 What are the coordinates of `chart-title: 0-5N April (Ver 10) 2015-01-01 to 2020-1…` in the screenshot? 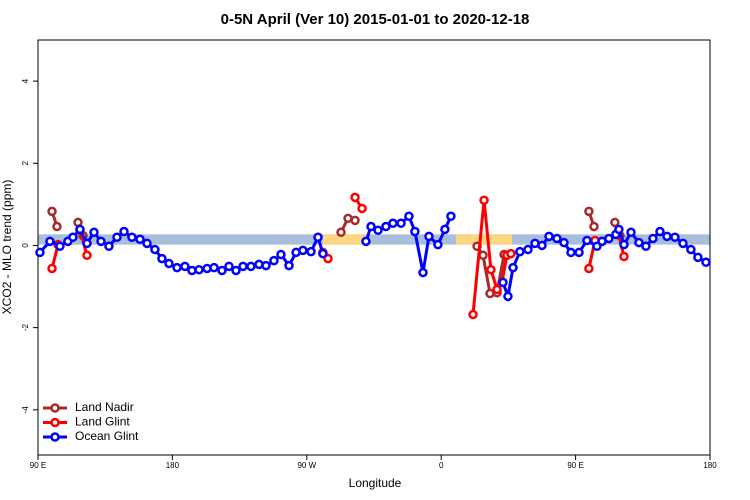 It's located at (375, 19).